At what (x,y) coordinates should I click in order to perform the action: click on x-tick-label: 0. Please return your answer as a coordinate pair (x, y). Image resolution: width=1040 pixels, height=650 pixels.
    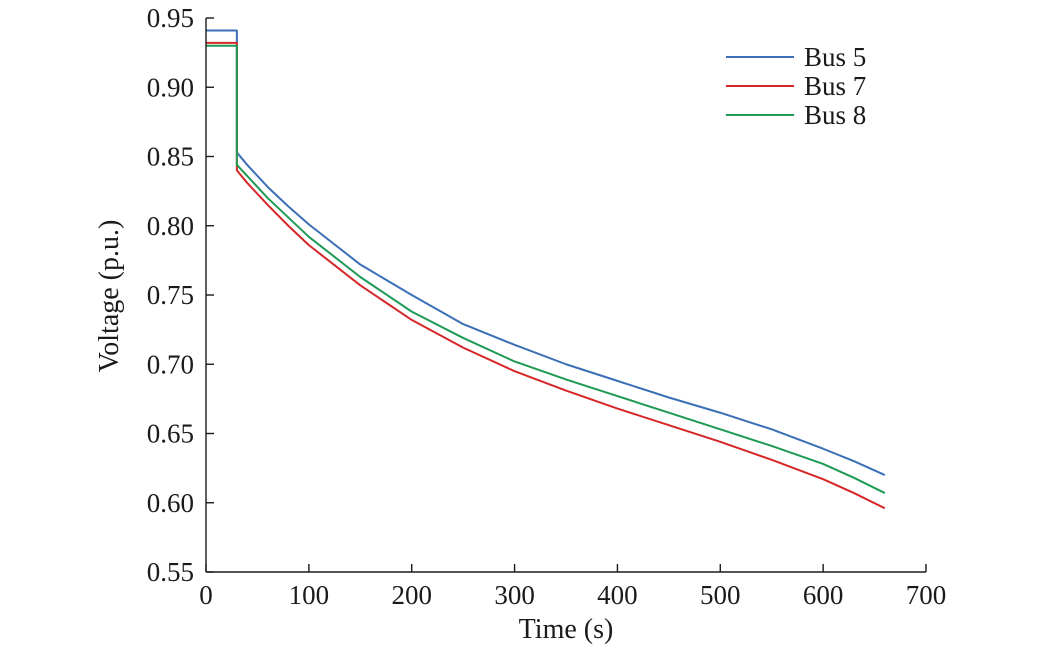
    Looking at the image, I should click on (206, 595).